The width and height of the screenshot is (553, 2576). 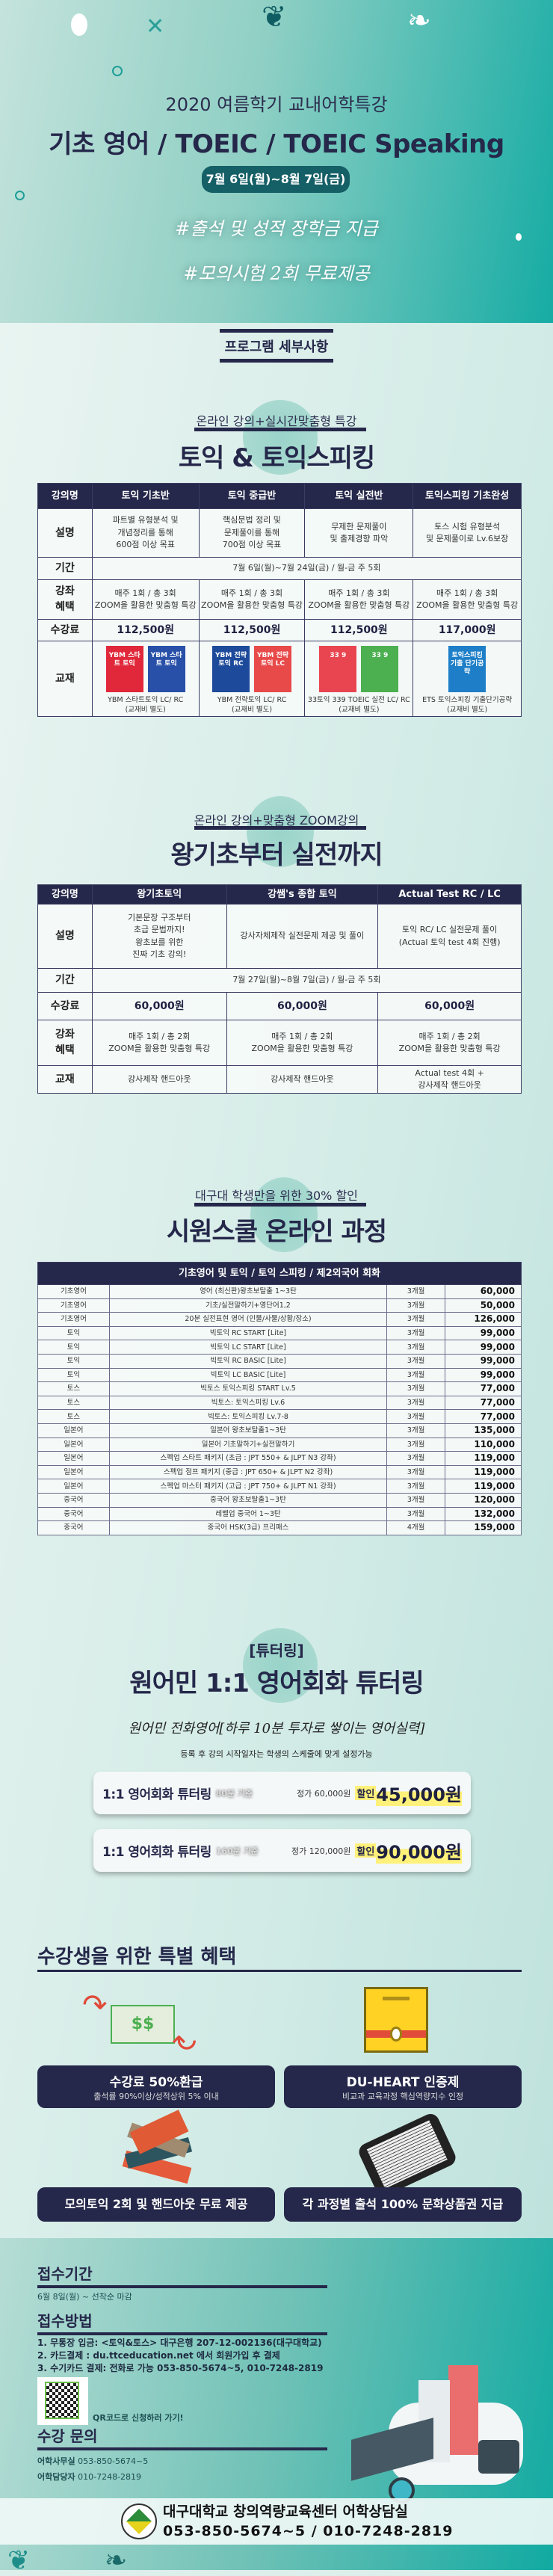 What do you see at coordinates (248, 1416) in the screenshot?
I see `course-cell: 빅토스: 토익스피킹 Lv.7-8` at bounding box center [248, 1416].